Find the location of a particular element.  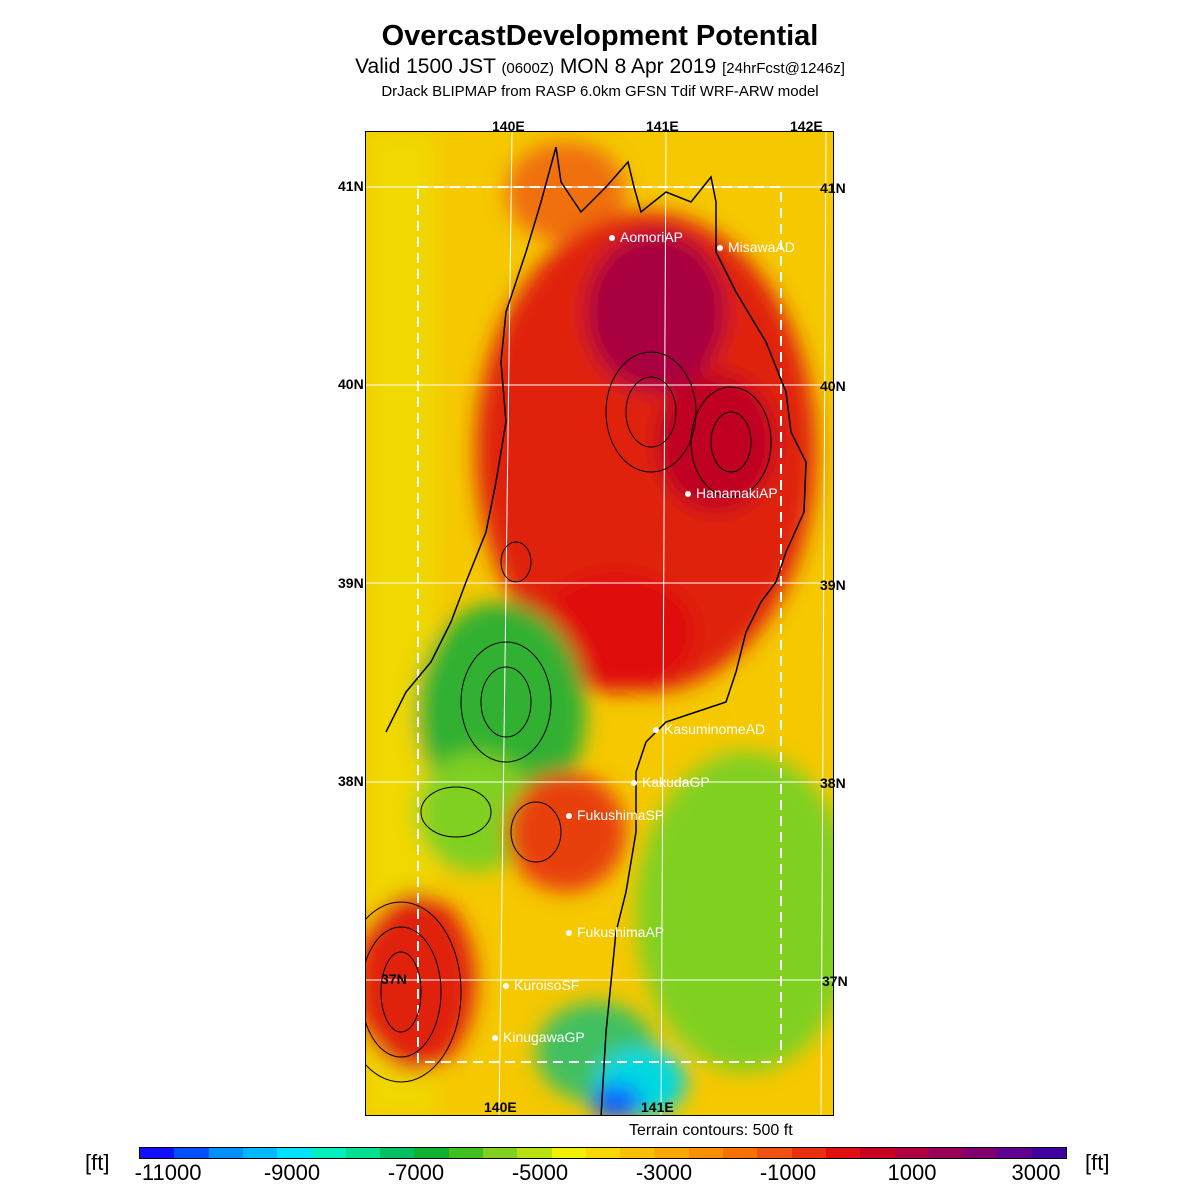

lat-label-left-38n: 38N is located at coordinates (351, 781).